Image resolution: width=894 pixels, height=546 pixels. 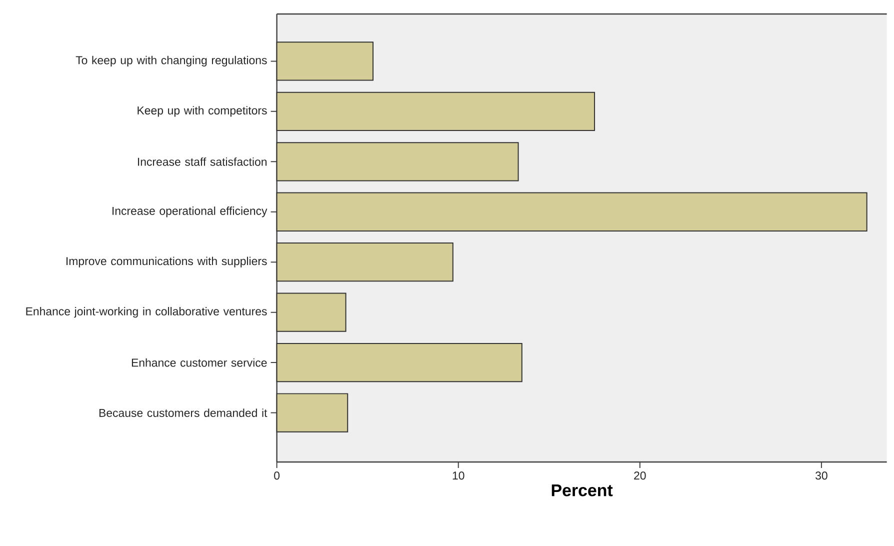 What do you see at coordinates (166, 262) in the screenshot?
I see `y-tick-label: Improve communications with suppliers` at bounding box center [166, 262].